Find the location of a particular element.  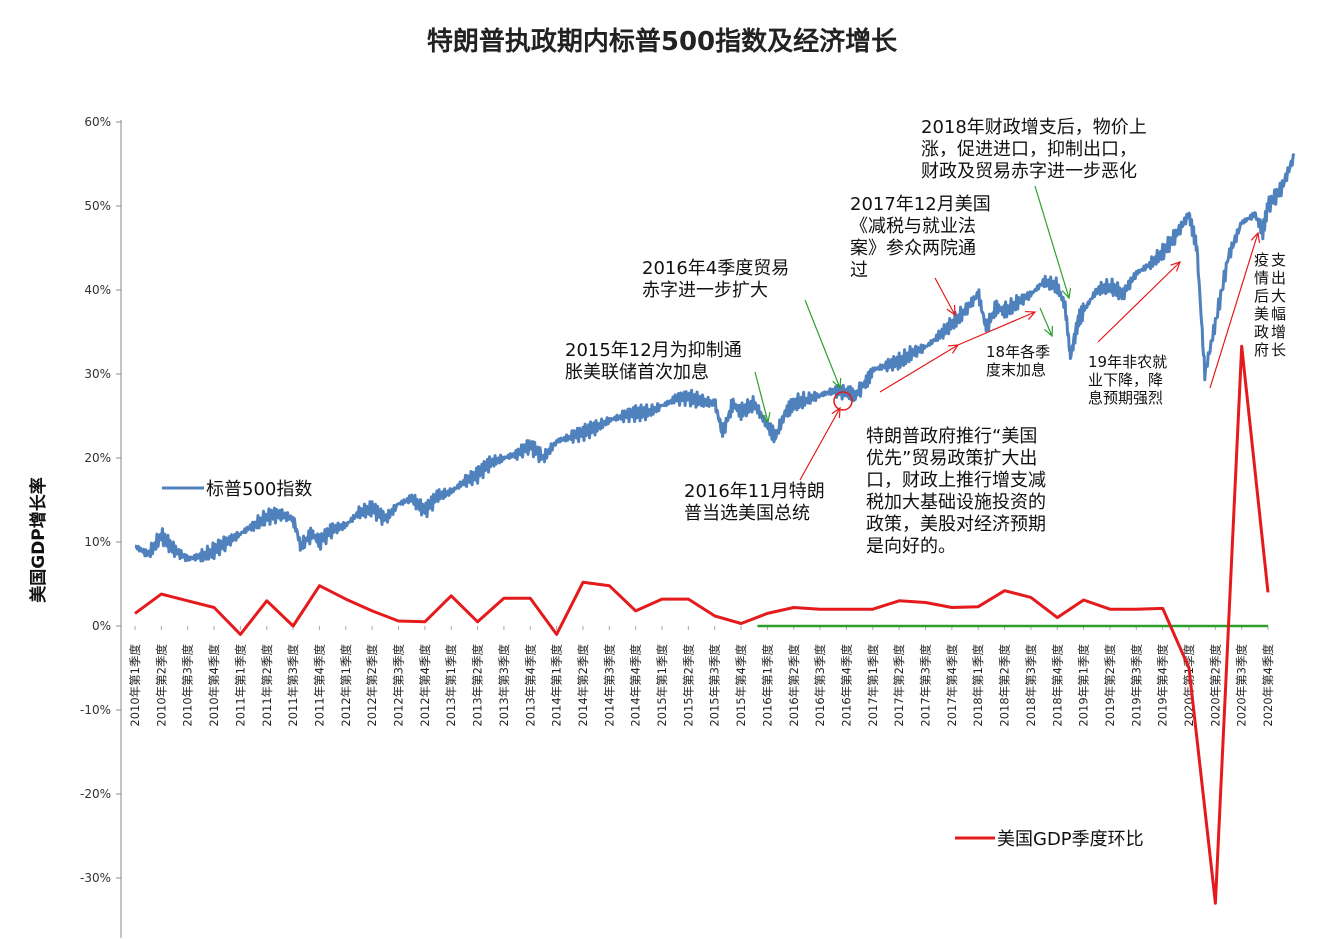

annotation-2015-12: 2015年12月为抑制通 胀美联储首次加息 is located at coordinates (656, 361).